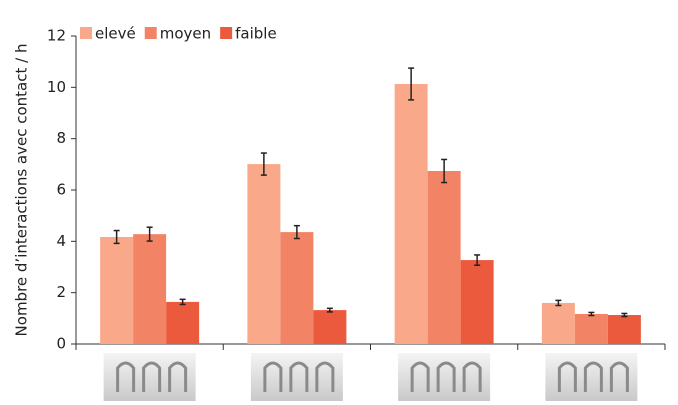 Image resolution: width=678 pixels, height=405 pixels. I want to click on y-tick-label: 2, so click(61, 292).